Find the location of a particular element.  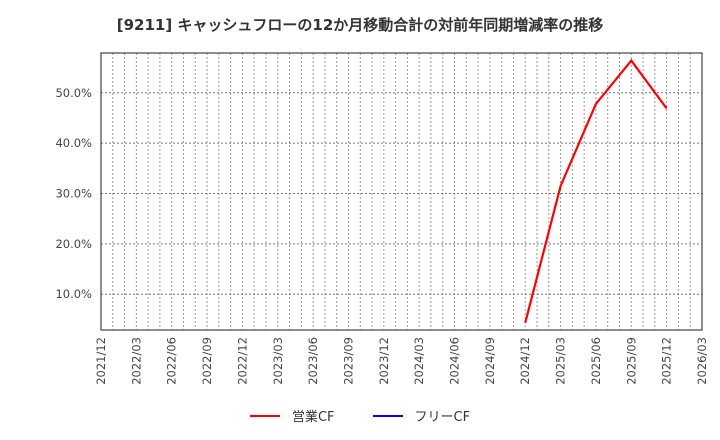

x-tick-label: 2024/09 is located at coordinates (490, 361).